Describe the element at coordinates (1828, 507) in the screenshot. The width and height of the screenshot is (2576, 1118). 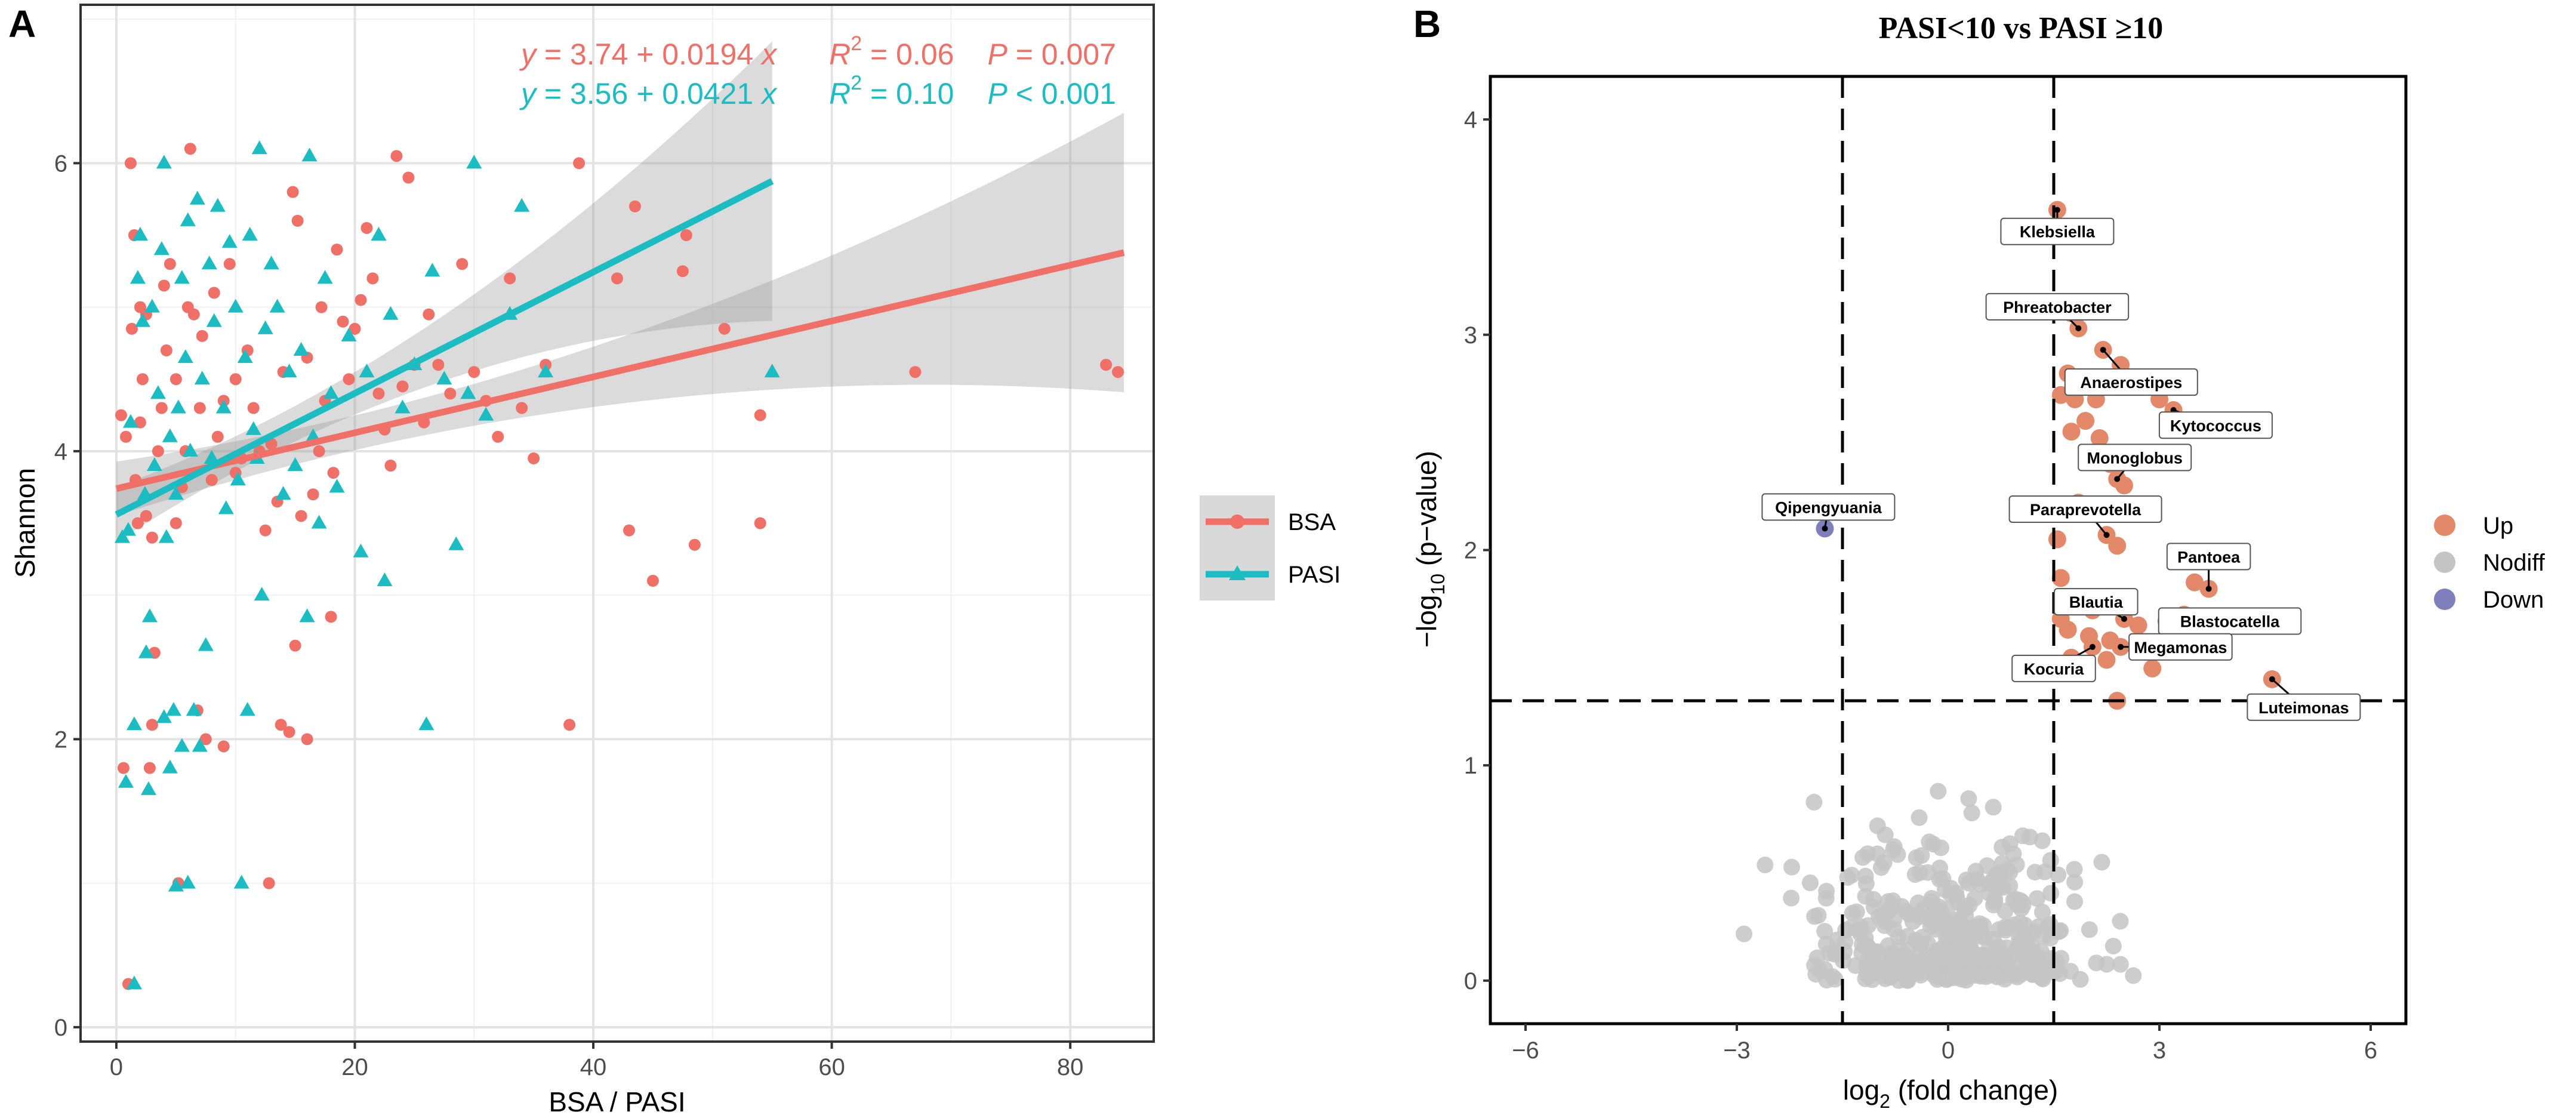
I see `species-label: Qipengyuania` at that location.